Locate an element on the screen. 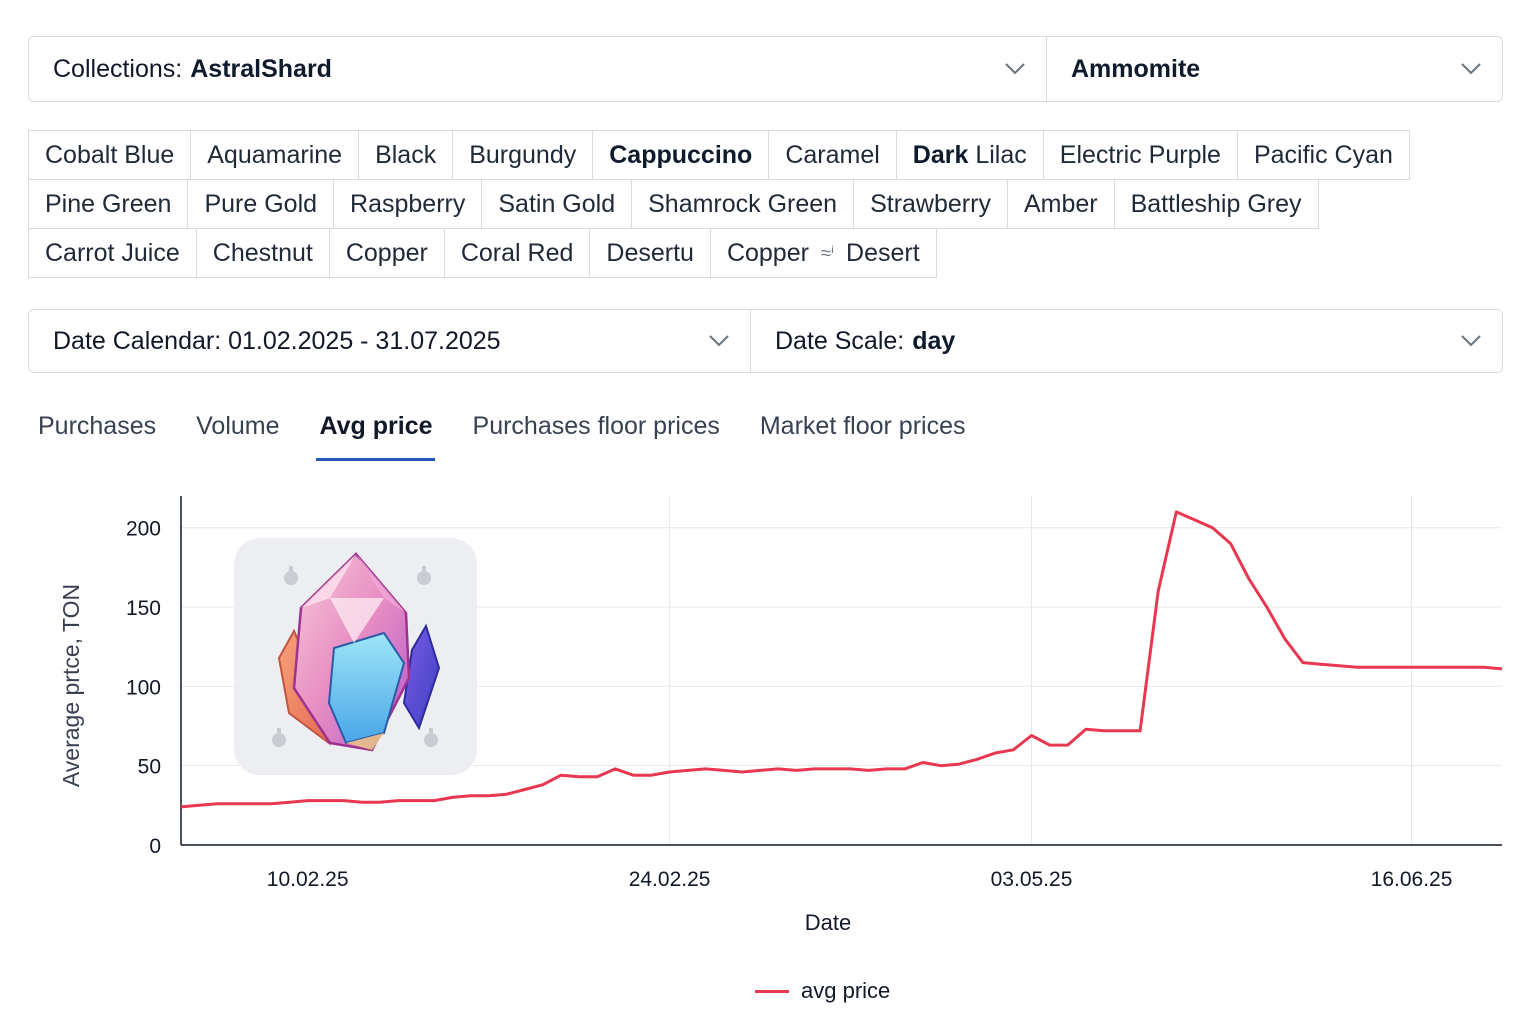  date-calendar-label: Date Calendar: 01.02.2025 - 31.07.2025 is located at coordinates (277, 340).